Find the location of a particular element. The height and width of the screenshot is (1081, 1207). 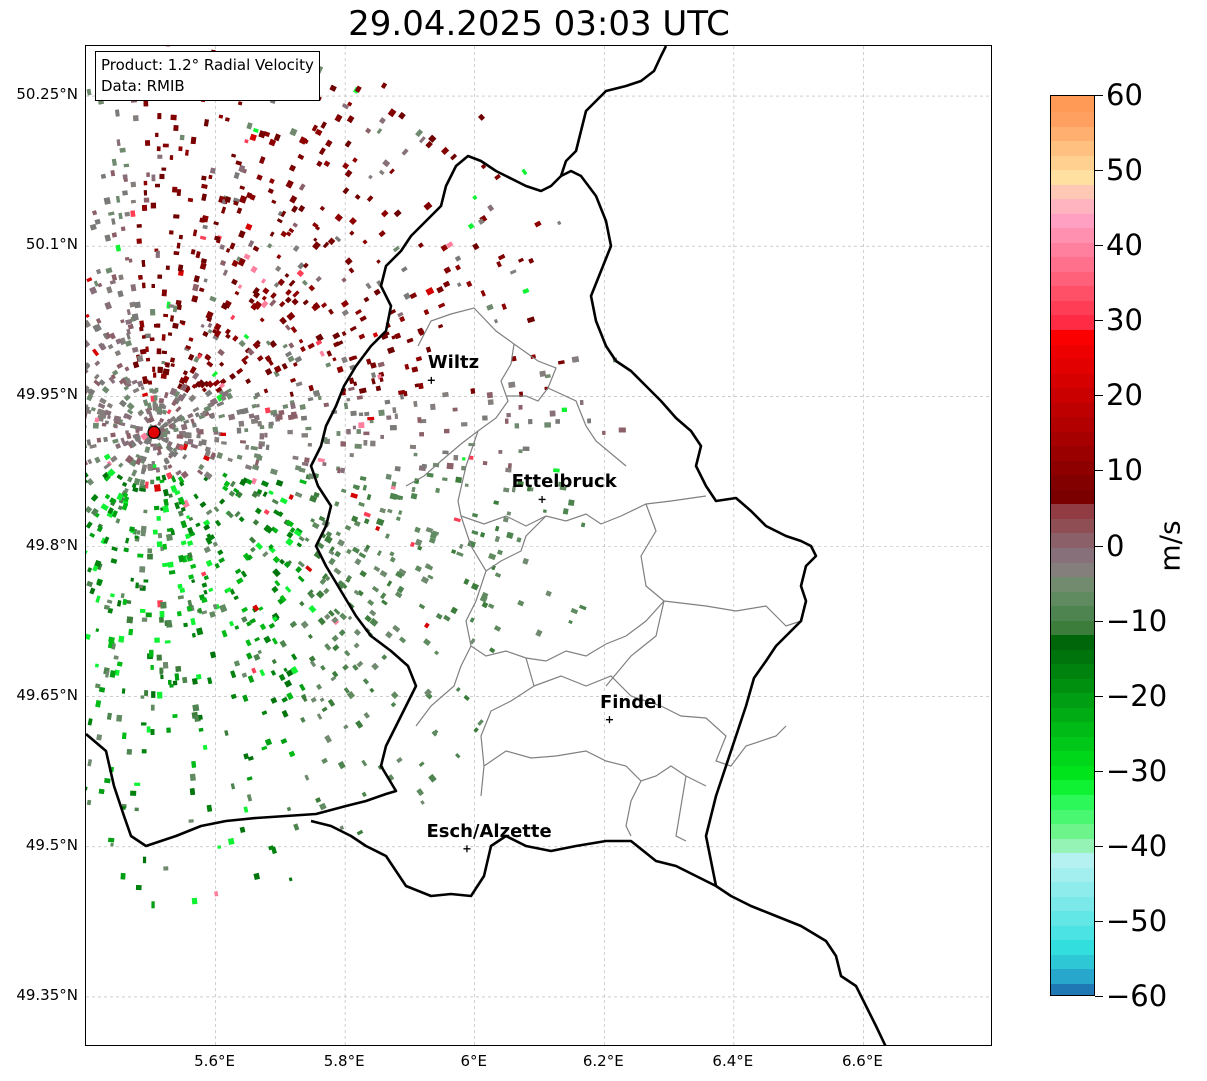

canton-border-echternach is located at coordinates (635, 643).